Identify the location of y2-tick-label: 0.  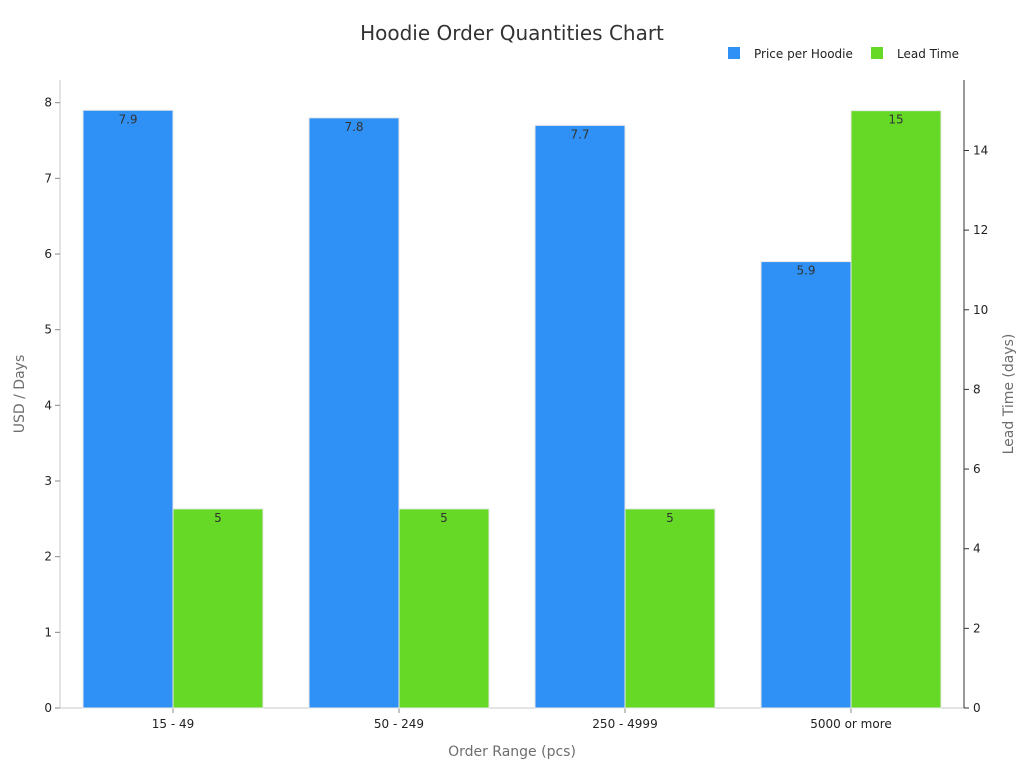
(977, 708).